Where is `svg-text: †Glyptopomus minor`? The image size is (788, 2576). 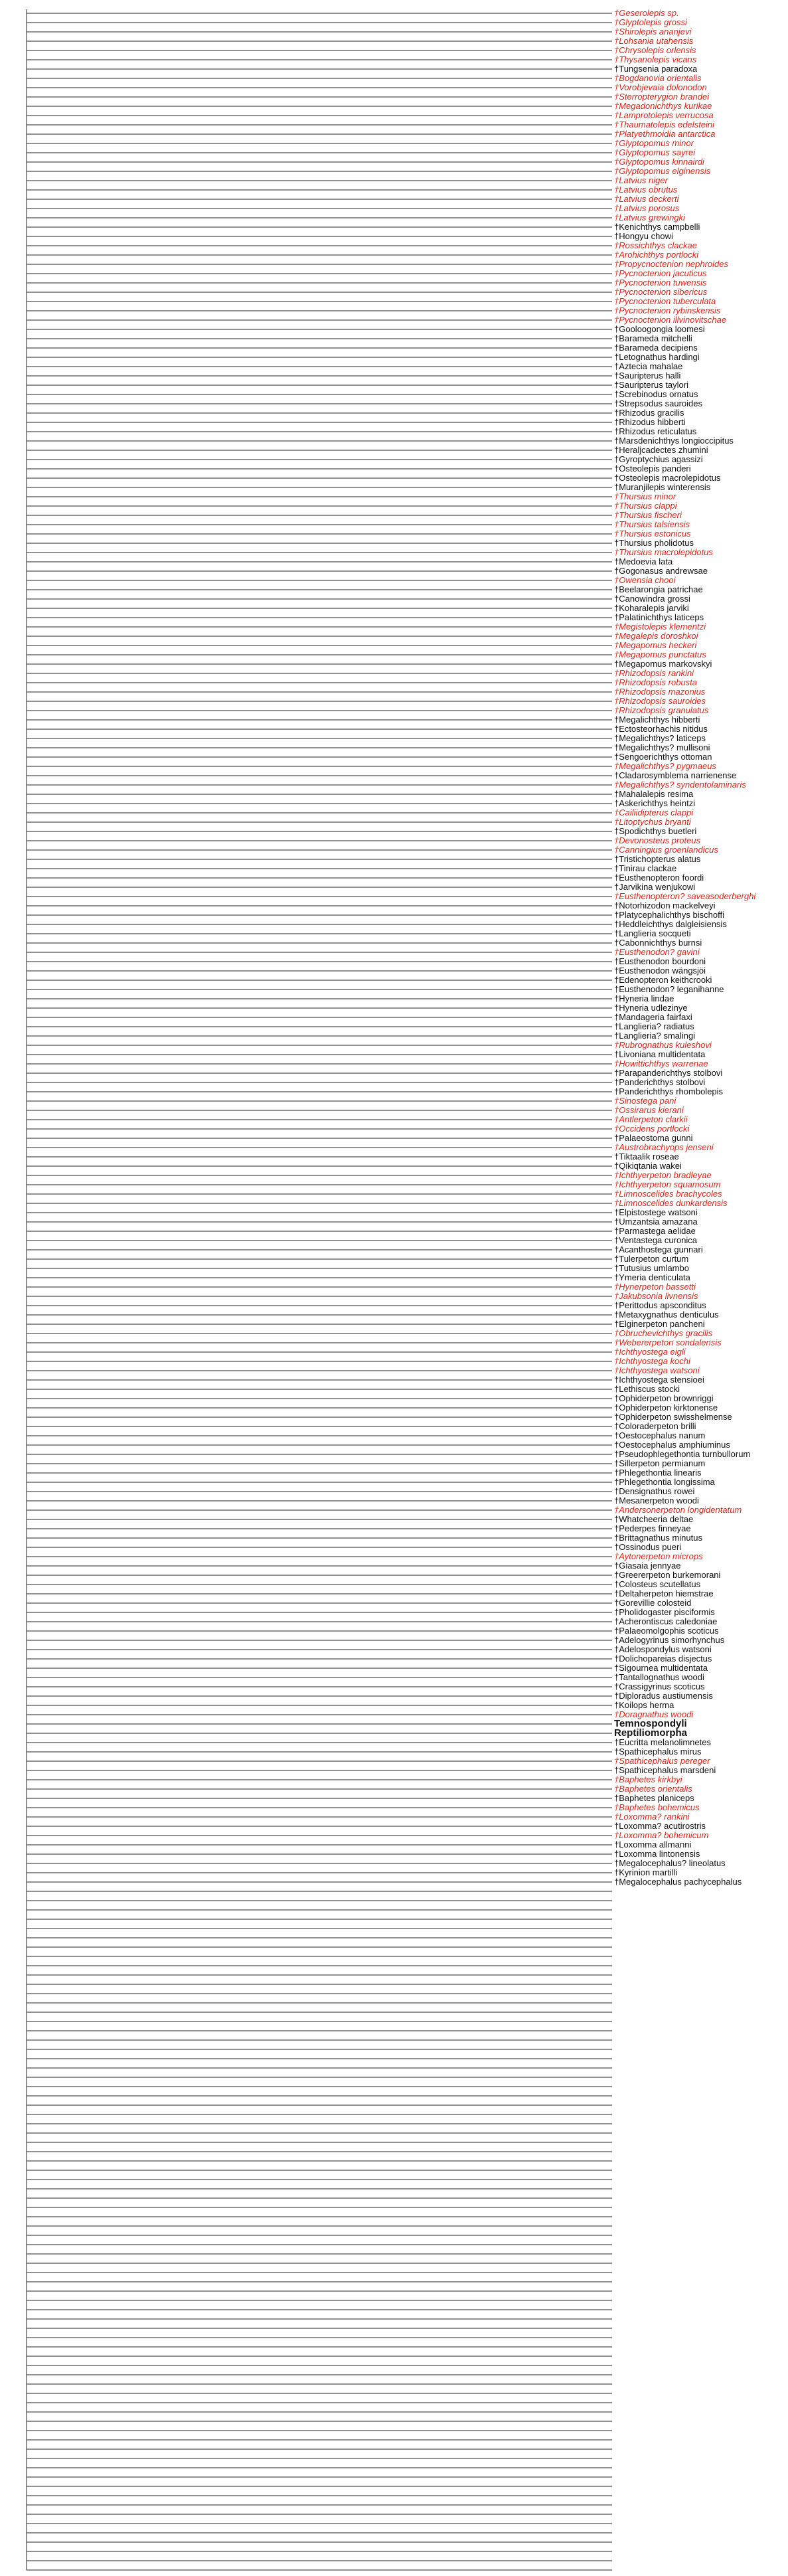
svg-text: †Glyptopomus minor is located at coordinates (654, 143).